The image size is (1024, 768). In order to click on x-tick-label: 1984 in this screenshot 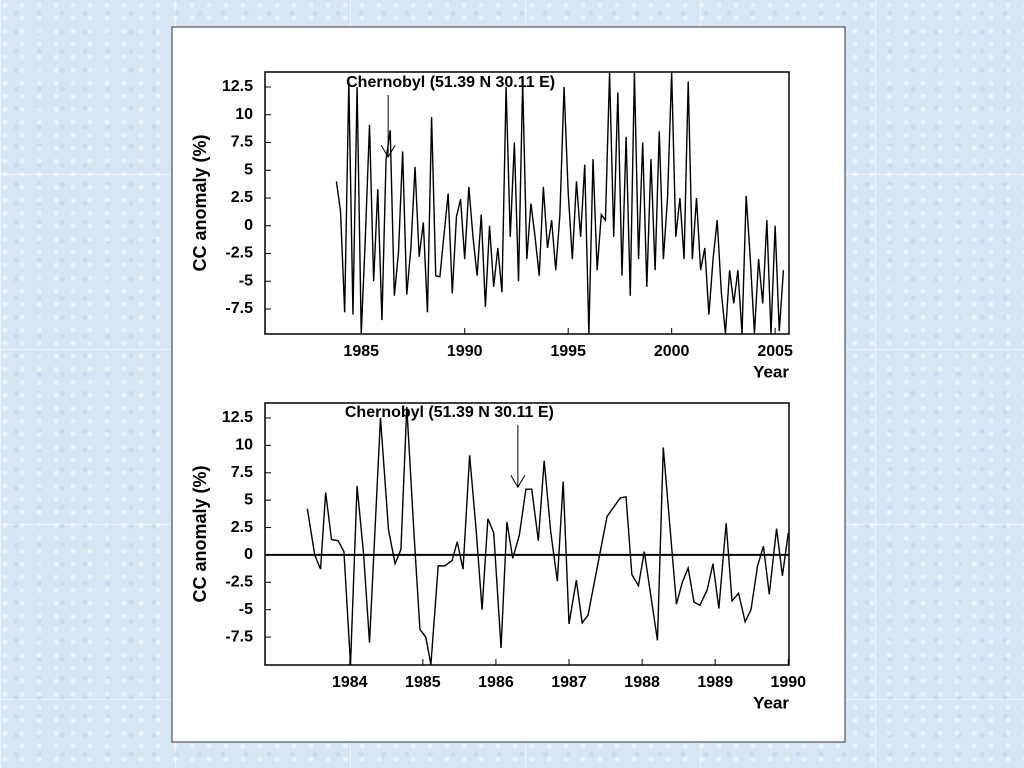, I will do `click(350, 682)`.